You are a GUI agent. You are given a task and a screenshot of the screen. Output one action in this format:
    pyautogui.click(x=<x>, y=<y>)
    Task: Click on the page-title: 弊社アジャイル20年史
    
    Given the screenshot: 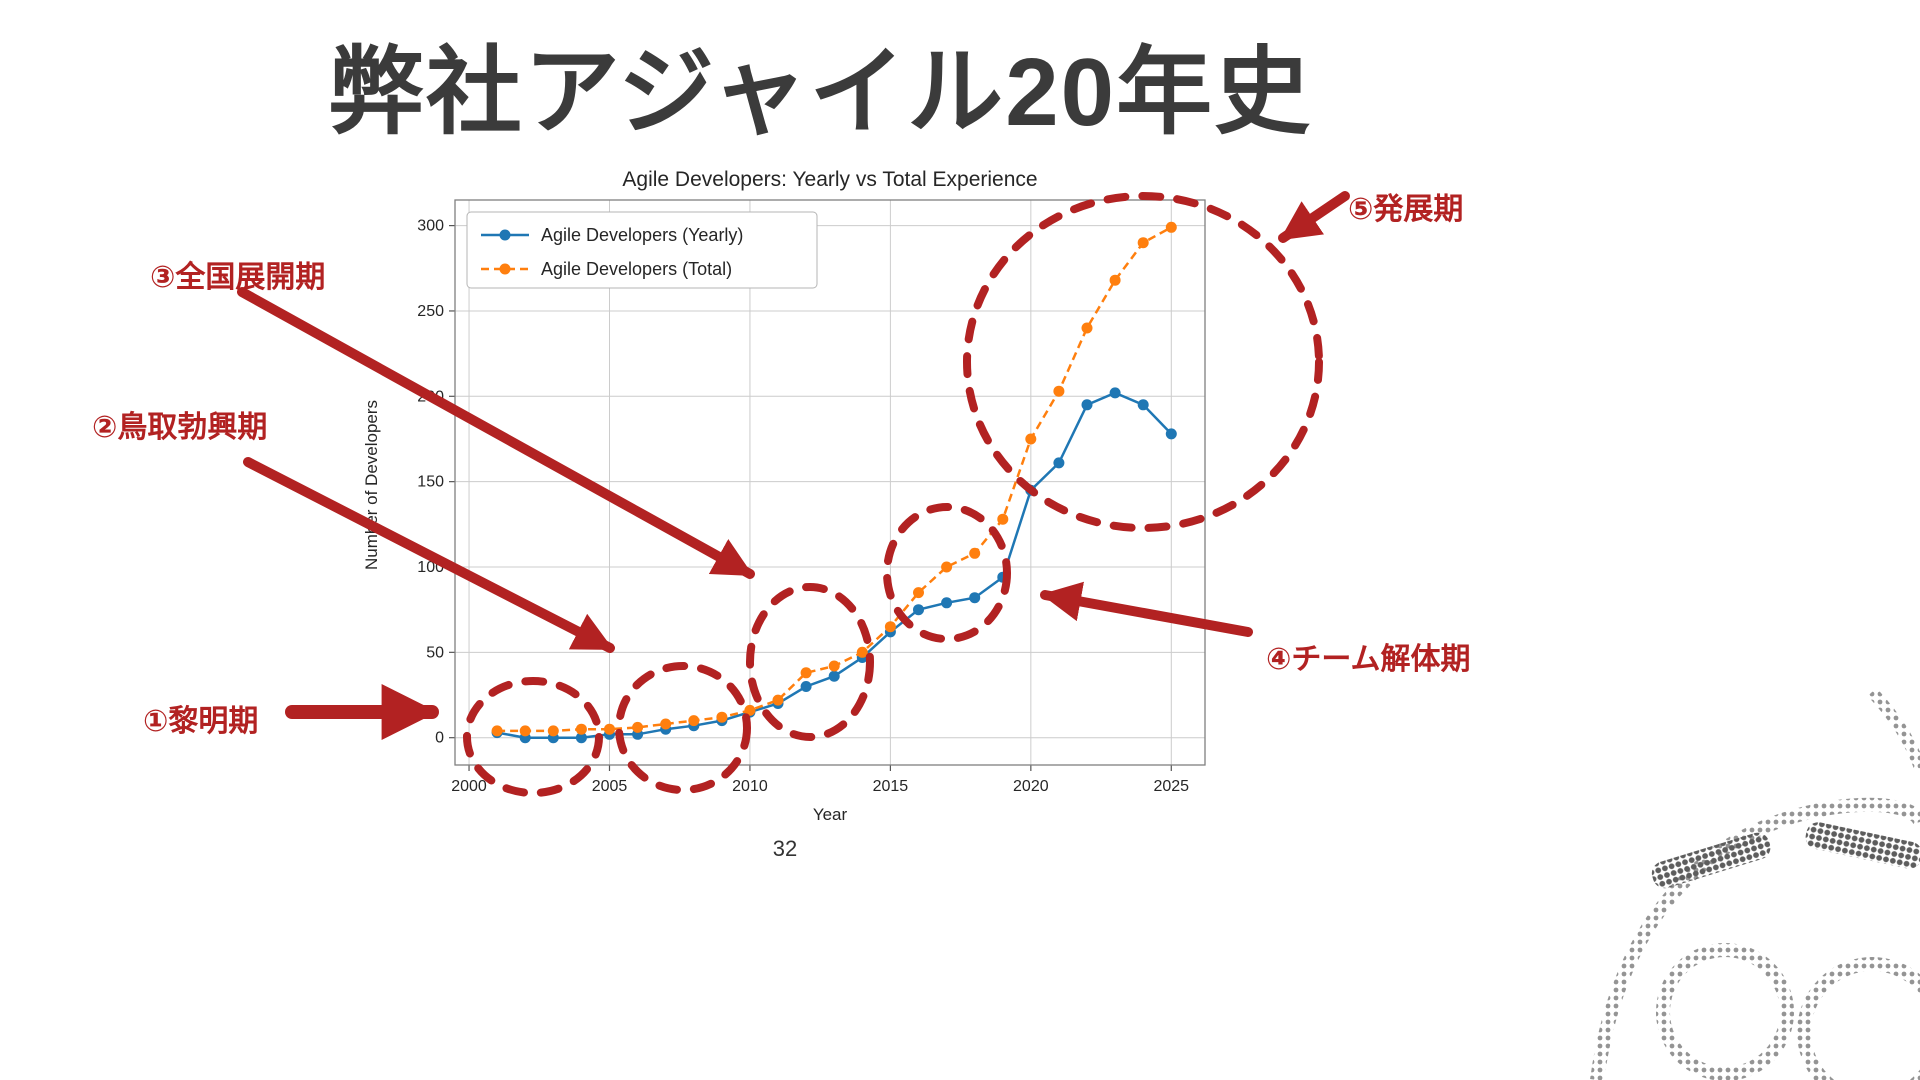 What is the action you would take?
    pyautogui.click(x=820, y=92)
    